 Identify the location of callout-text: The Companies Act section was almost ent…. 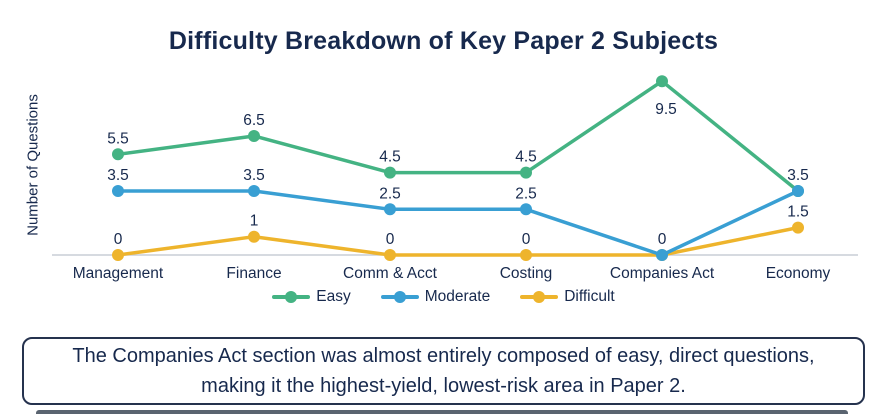
(443, 371).